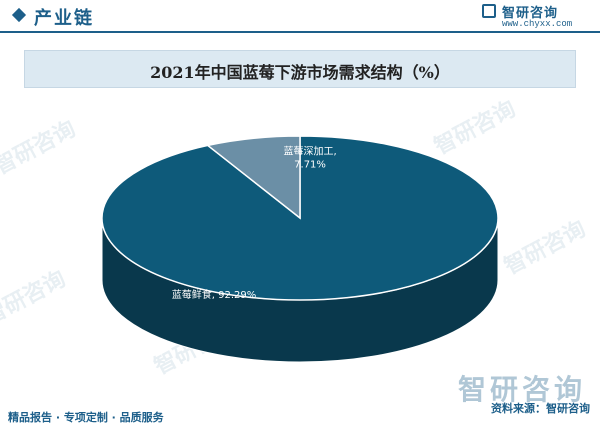  What do you see at coordinates (64, 18) in the screenshot?
I see `section-title: 产业链` at bounding box center [64, 18].